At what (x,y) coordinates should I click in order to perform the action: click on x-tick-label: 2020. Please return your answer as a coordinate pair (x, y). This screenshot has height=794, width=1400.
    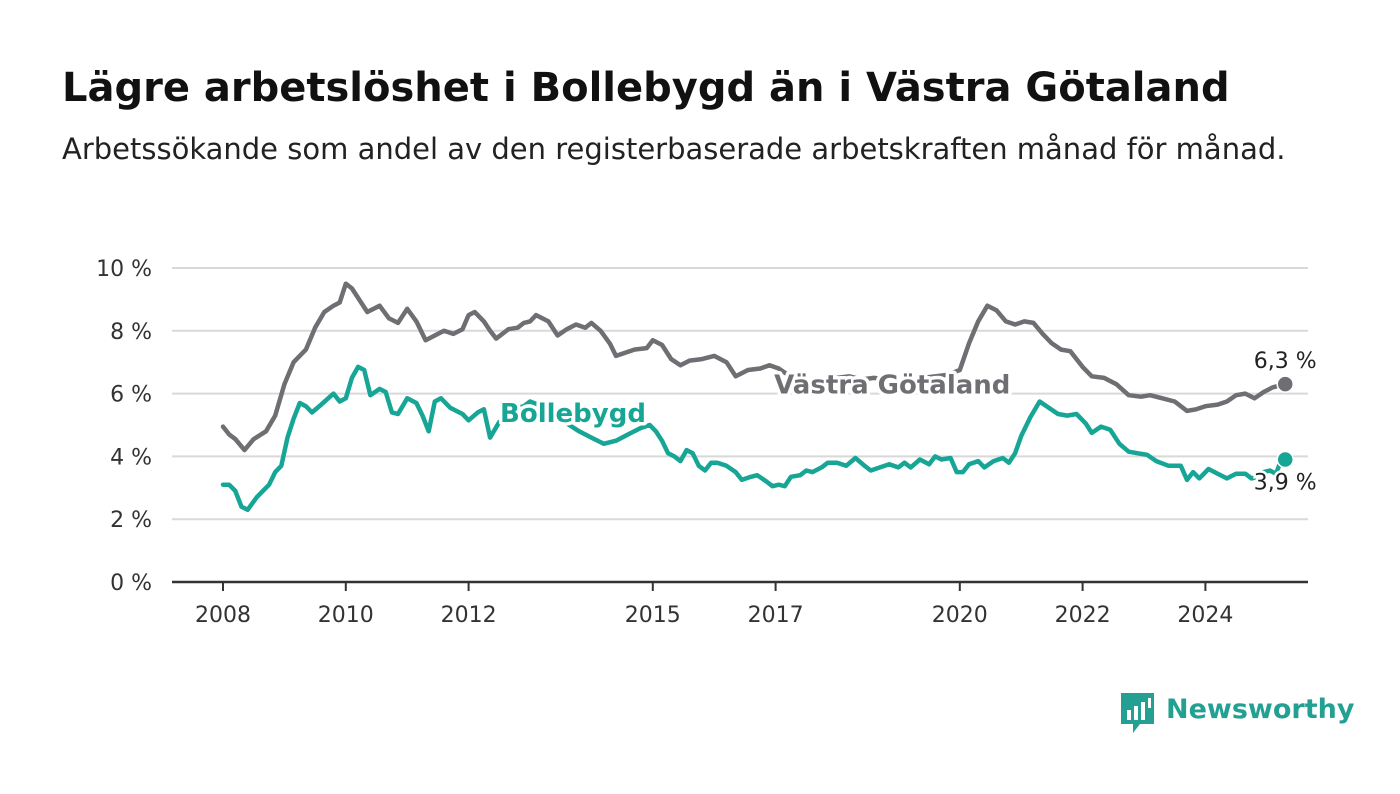
    Looking at the image, I should click on (960, 615).